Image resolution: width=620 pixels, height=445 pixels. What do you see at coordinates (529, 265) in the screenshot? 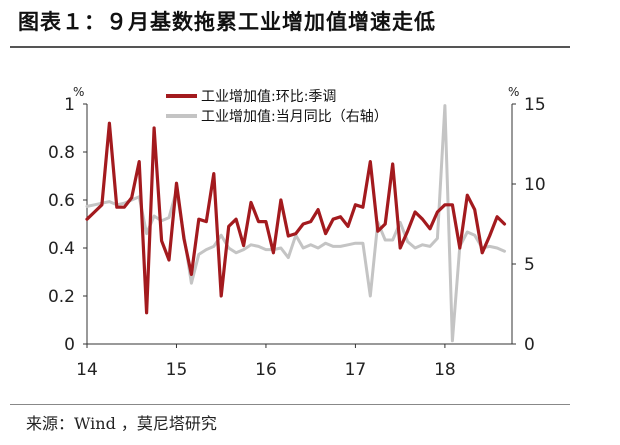
I see `right-tick-label: 5` at bounding box center [529, 265].